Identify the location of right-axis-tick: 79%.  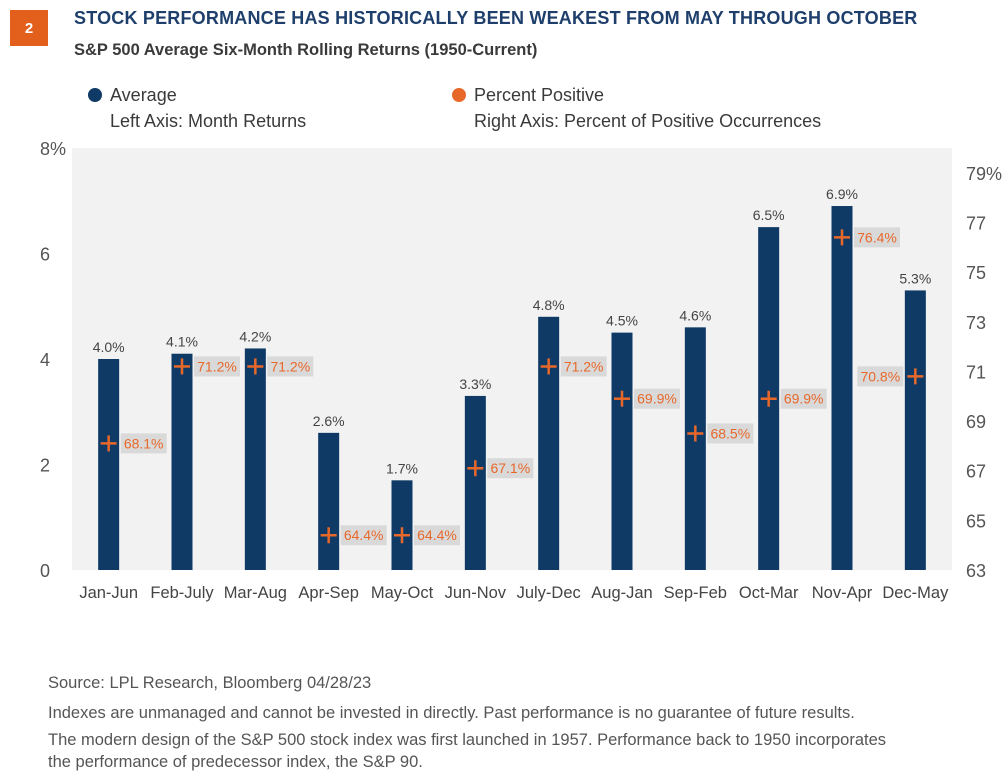
(984, 174).